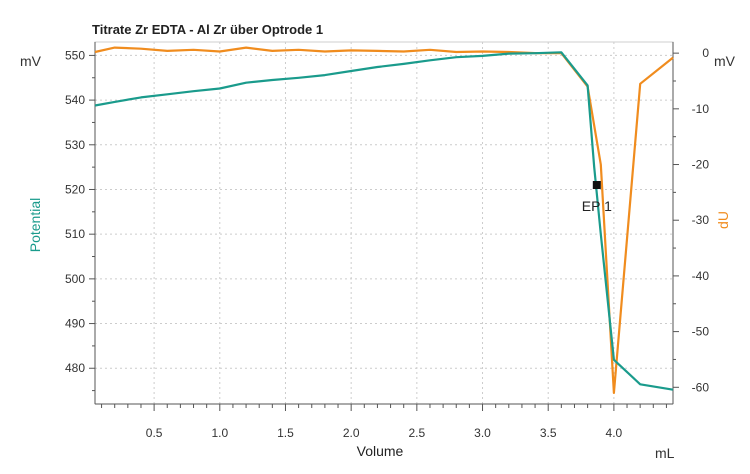 This screenshot has width=750, height=474. Describe the element at coordinates (154, 433) in the screenshot. I see `x-tick-label: 0.5` at that location.